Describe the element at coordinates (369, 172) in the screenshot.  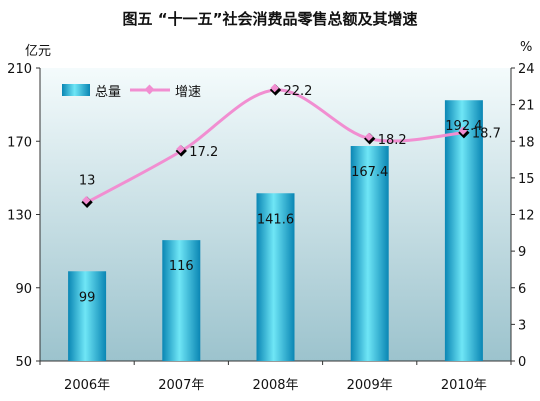
I see `bar-data-label: 167.4` at that location.